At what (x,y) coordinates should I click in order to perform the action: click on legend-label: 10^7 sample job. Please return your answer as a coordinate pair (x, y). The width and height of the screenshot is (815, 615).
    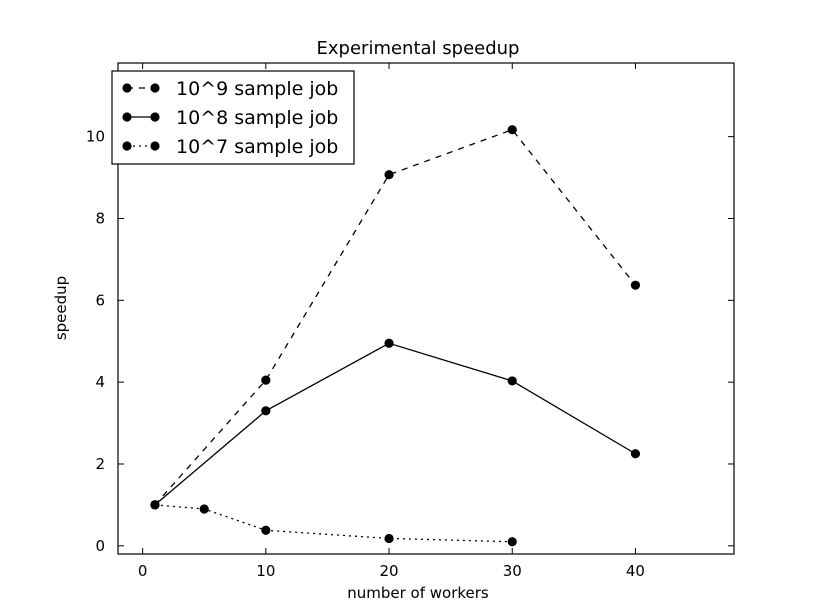
    Looking at the image, I should click on (257, 147).